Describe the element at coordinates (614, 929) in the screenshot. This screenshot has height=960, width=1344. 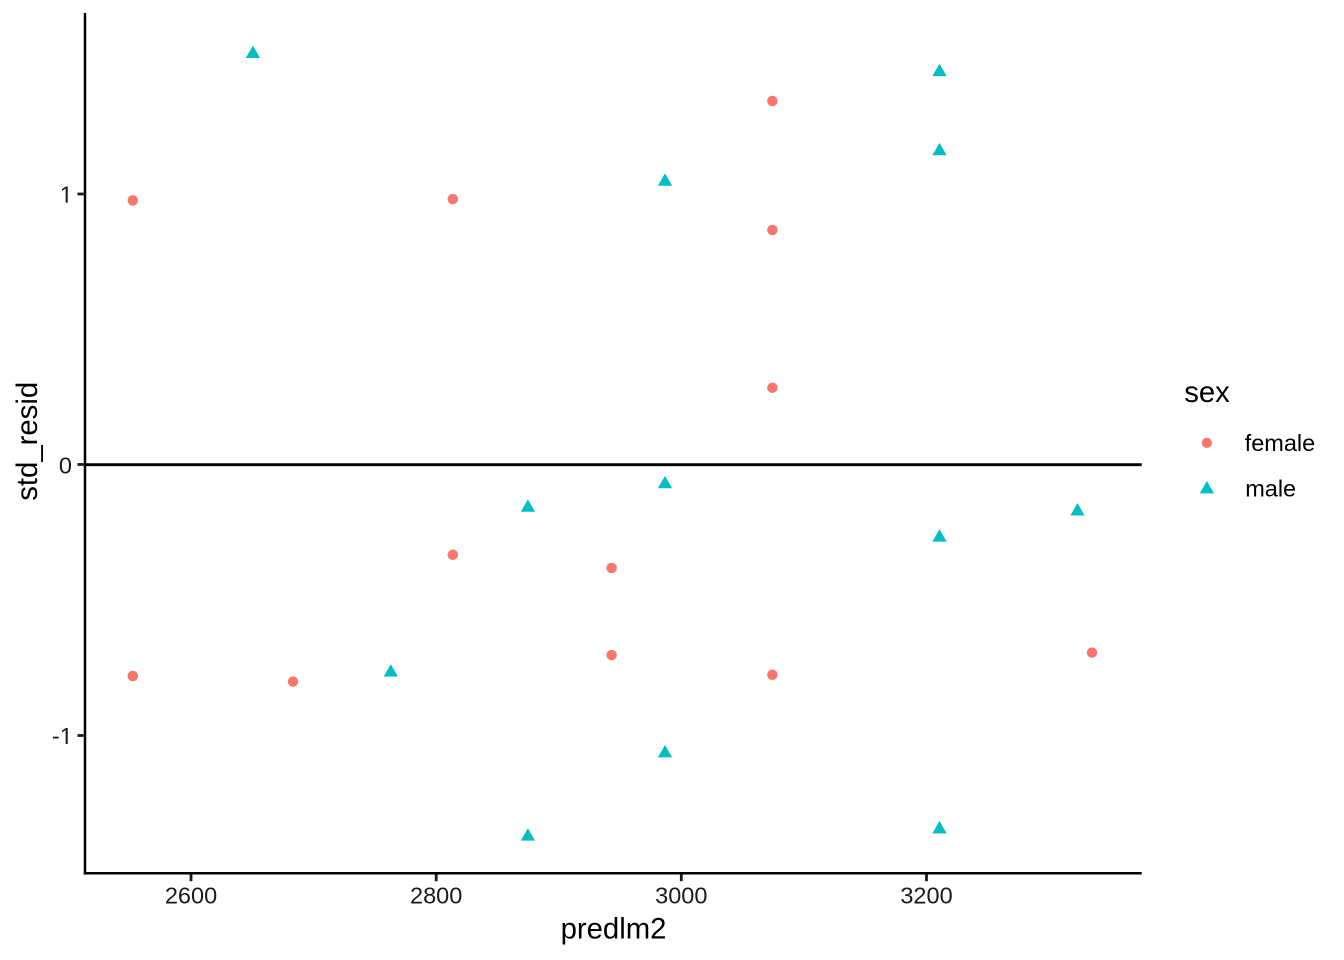
I see `svg-text: predlm2` at that location.